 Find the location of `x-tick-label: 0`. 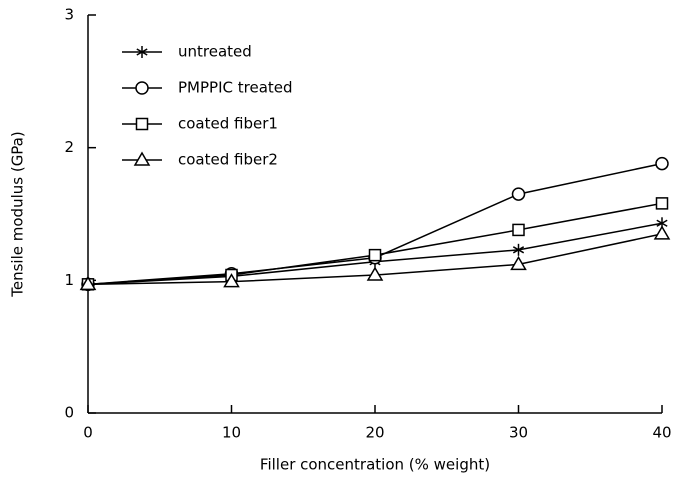

x-tick-label: 0 is located at coordinates (88, 433).